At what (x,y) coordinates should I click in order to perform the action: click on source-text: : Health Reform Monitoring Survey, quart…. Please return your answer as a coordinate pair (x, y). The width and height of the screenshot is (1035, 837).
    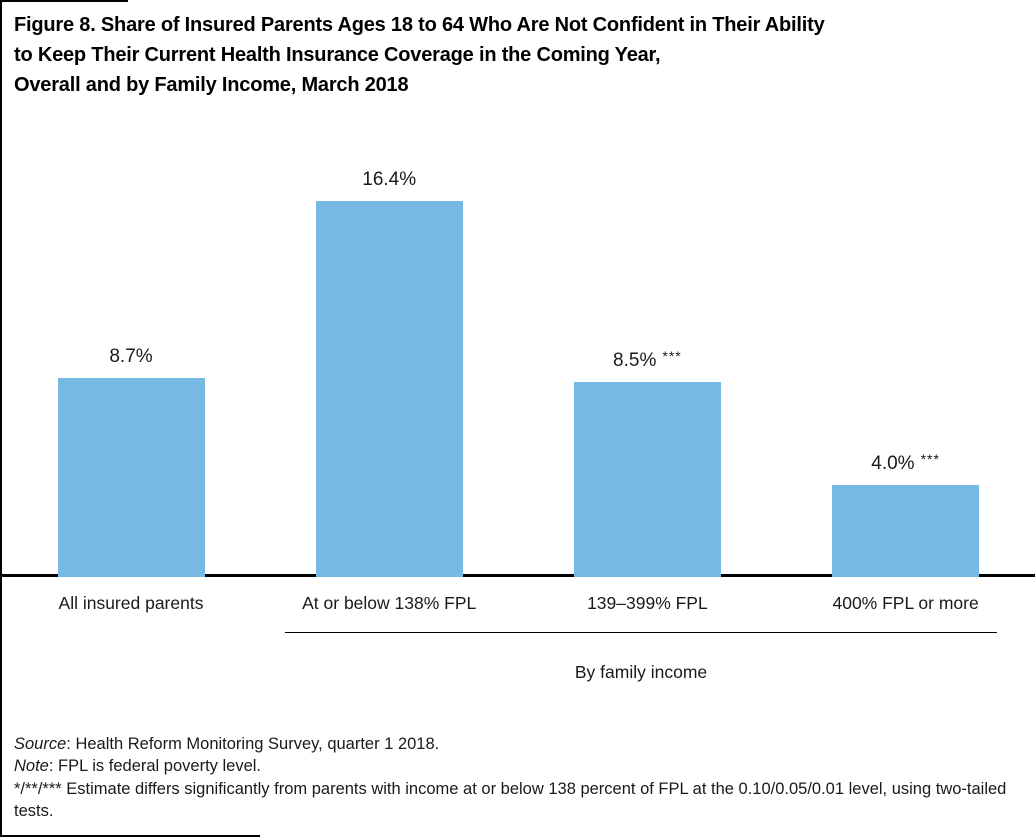
    Looking at the image, I should click on (253, 744).